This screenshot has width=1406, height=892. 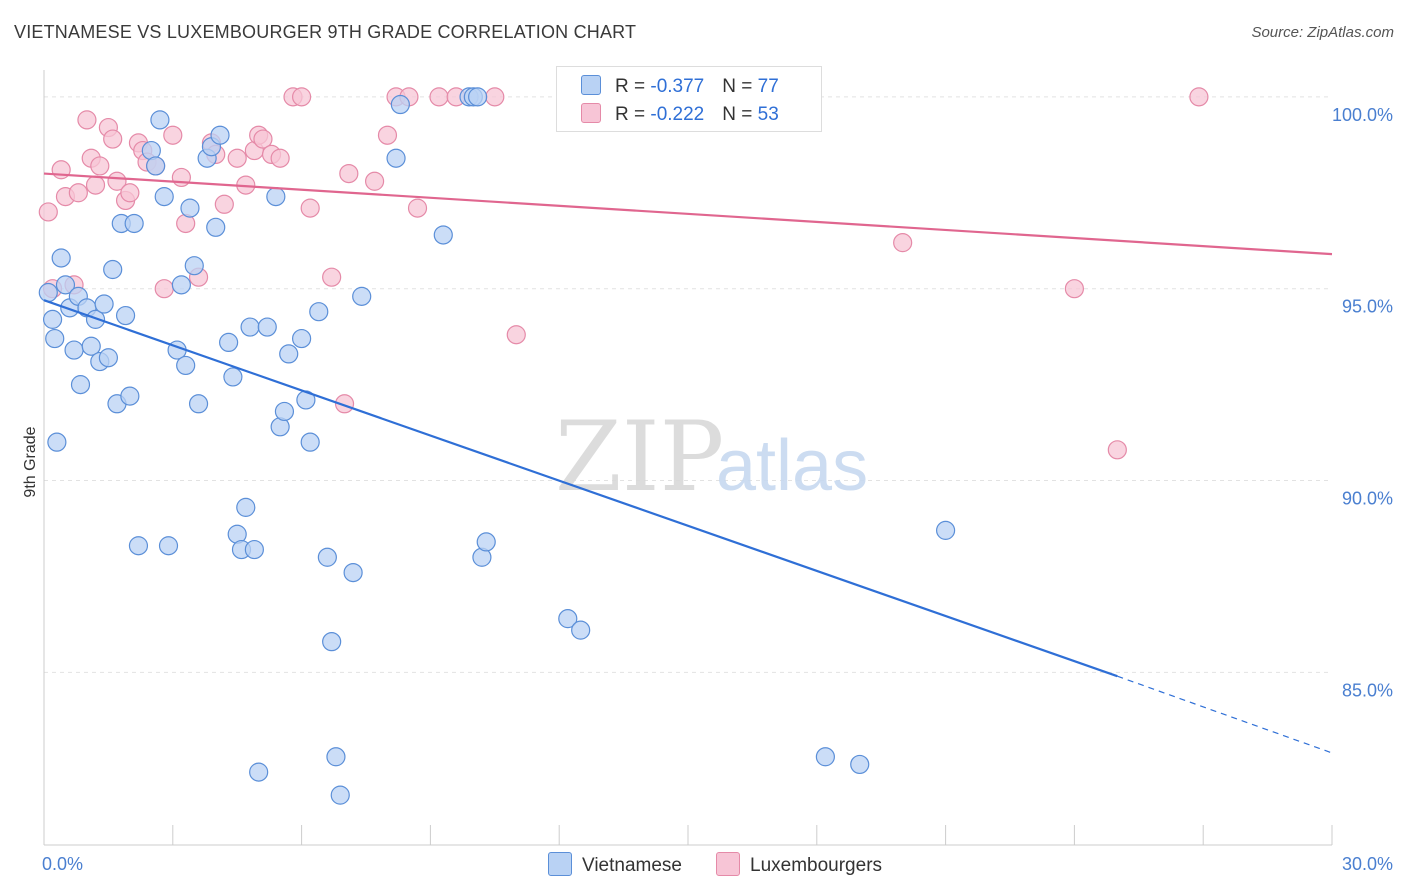 What do you see at coordinates (728, 864) in the screenshot?
I see `luxembourger-legend-swatch-icon` at bounding box center [728, 864].